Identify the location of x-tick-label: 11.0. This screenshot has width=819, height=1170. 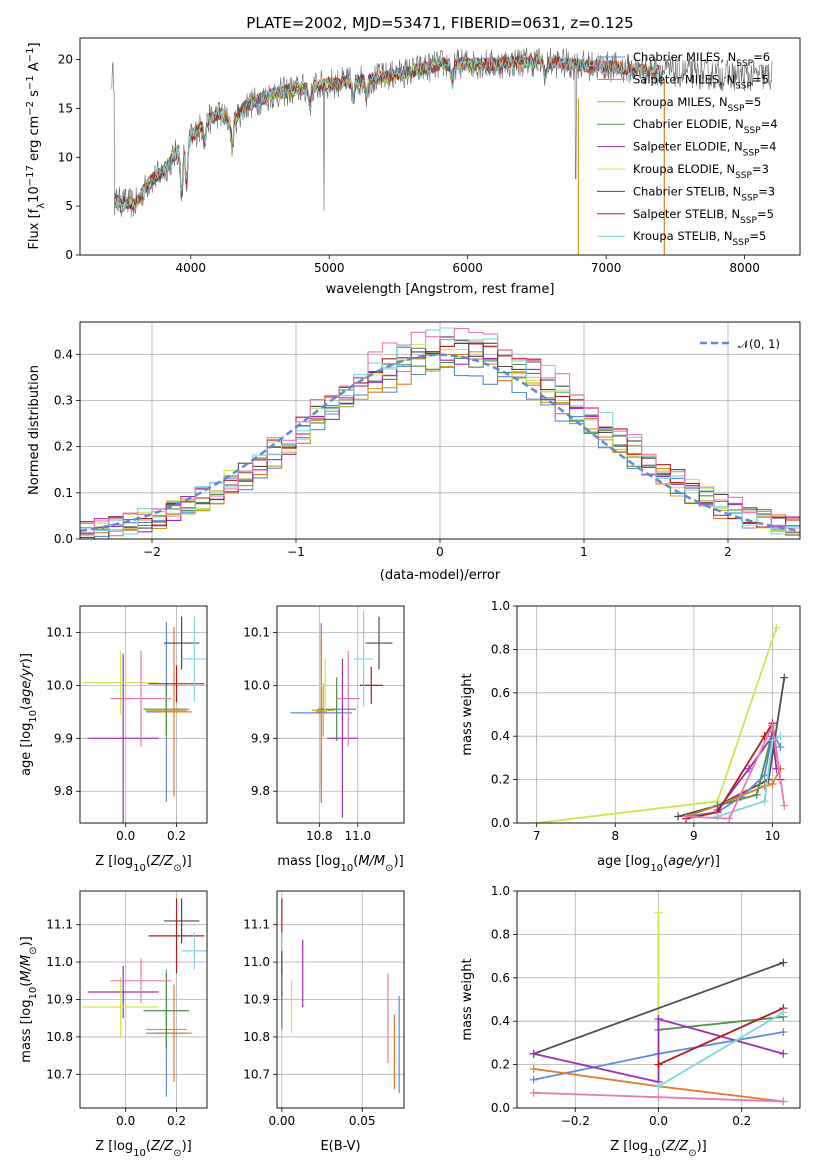
(357, 836).